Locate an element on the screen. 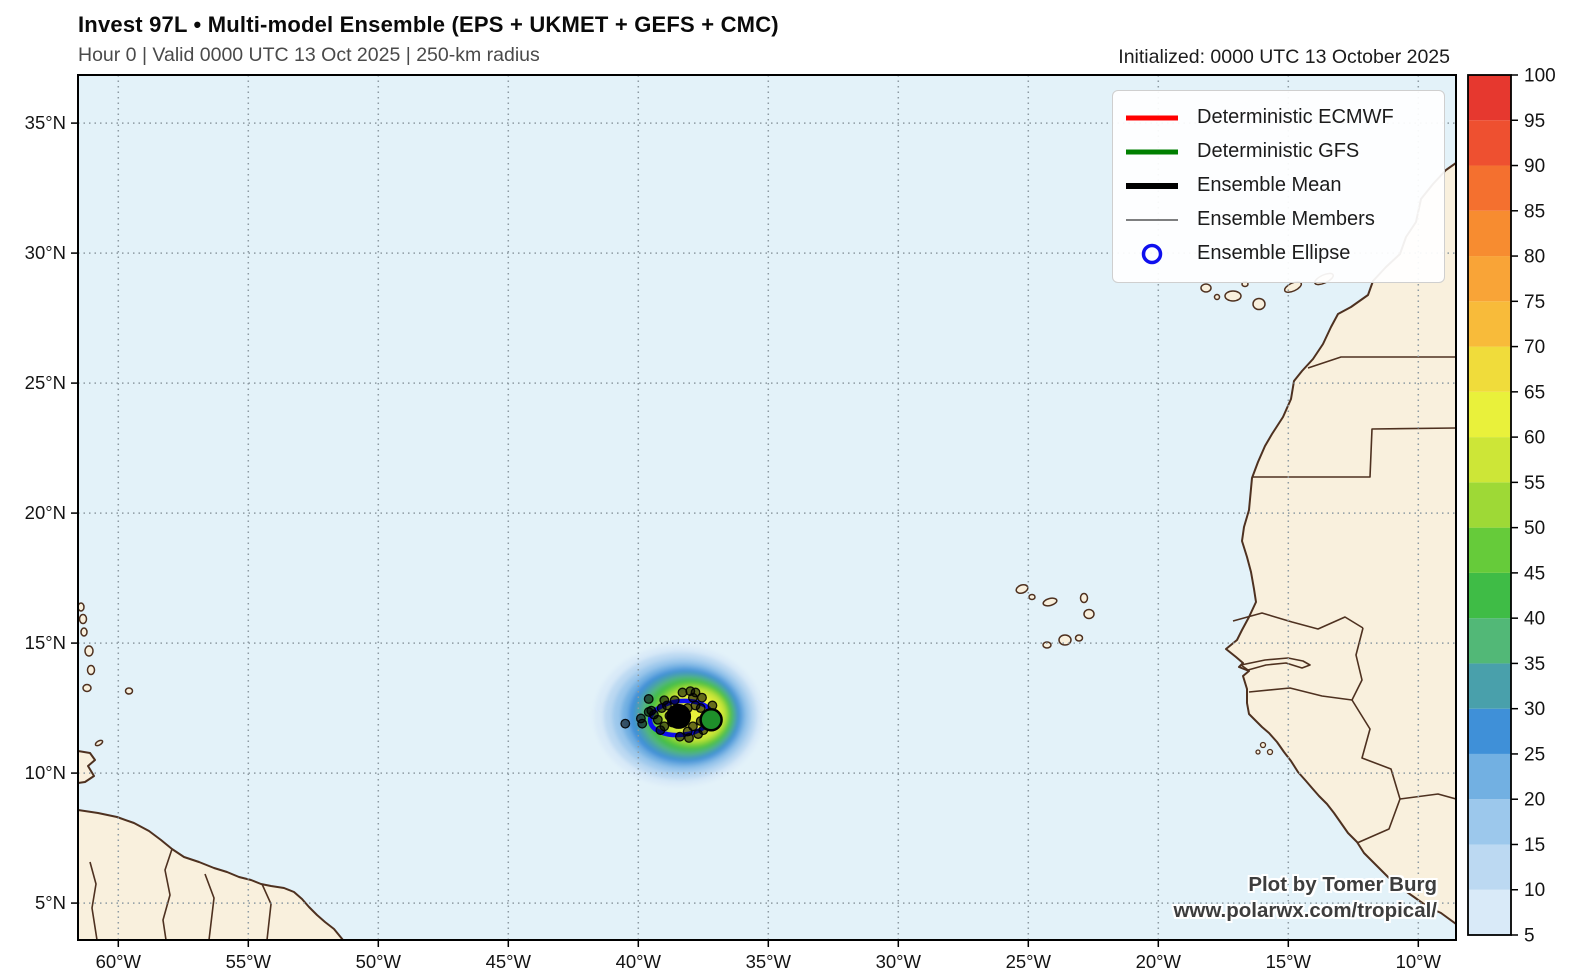 Image resolution: width=1575 pixels, height=978 pixels. legend-item-label: Deterministic GFS is located at coordinates (1278, 151).